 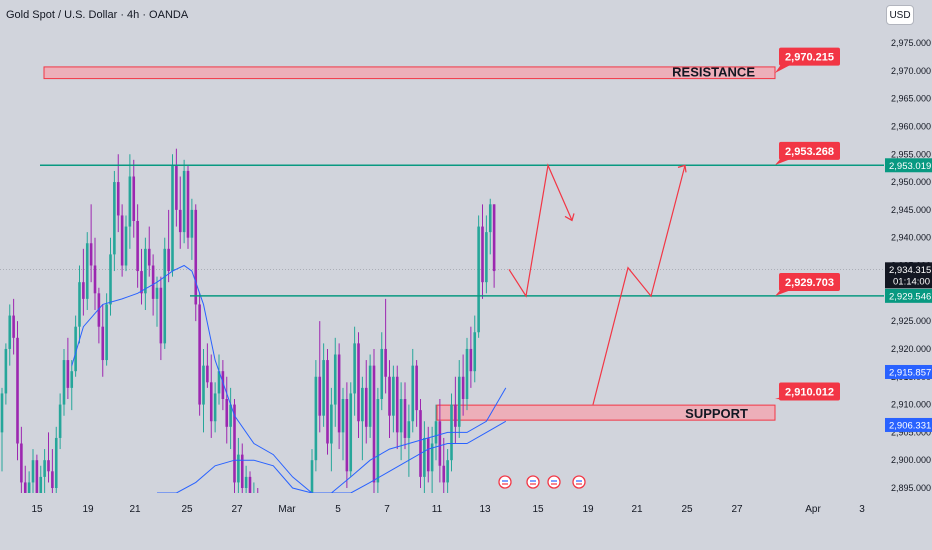 I want to click on price-tick-label: 2,975.000, so click(x=911, y=43).